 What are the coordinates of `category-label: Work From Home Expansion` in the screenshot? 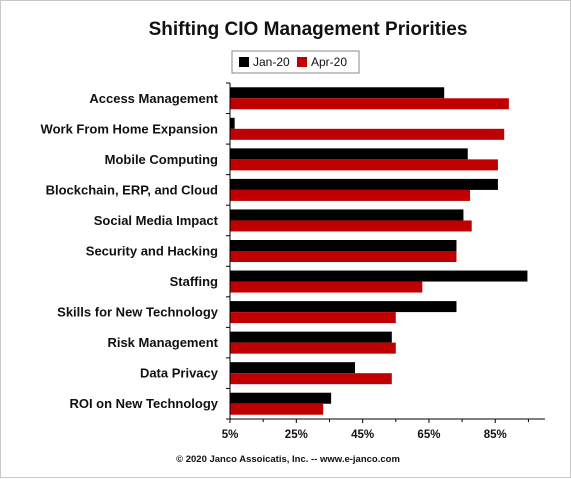 It's located at (130, 128).